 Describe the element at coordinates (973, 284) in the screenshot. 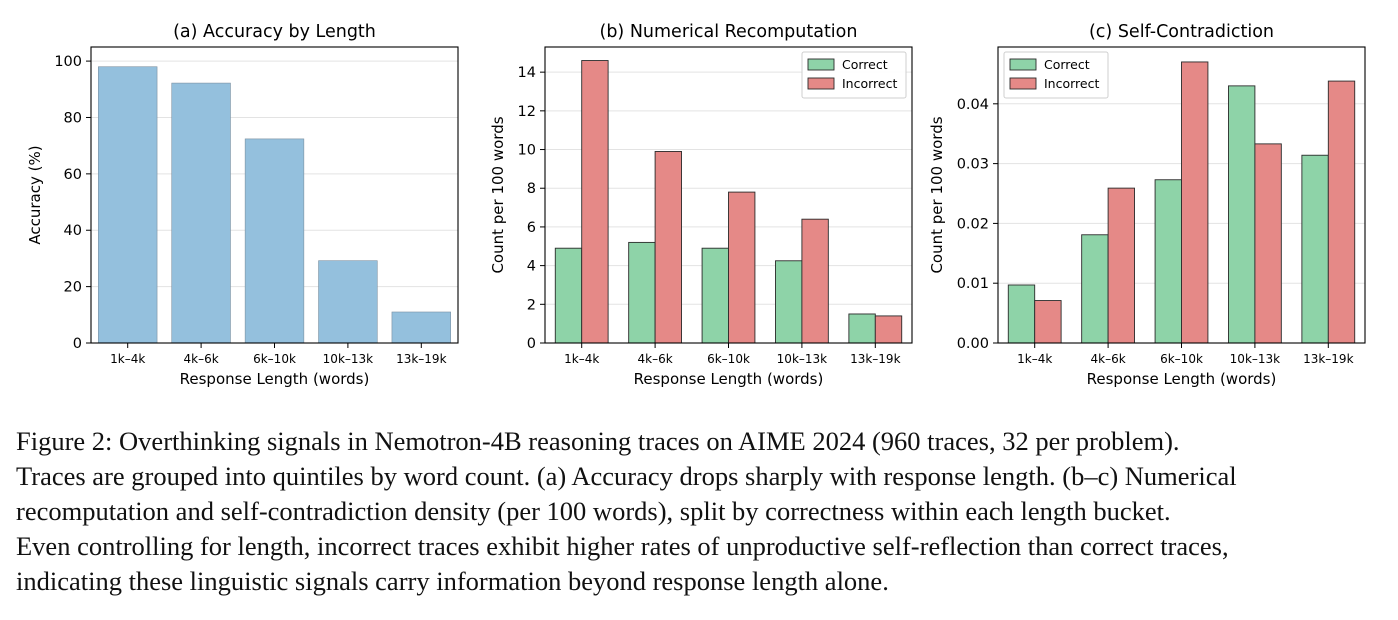

I see `y-tick-label: 0.01` at that location.